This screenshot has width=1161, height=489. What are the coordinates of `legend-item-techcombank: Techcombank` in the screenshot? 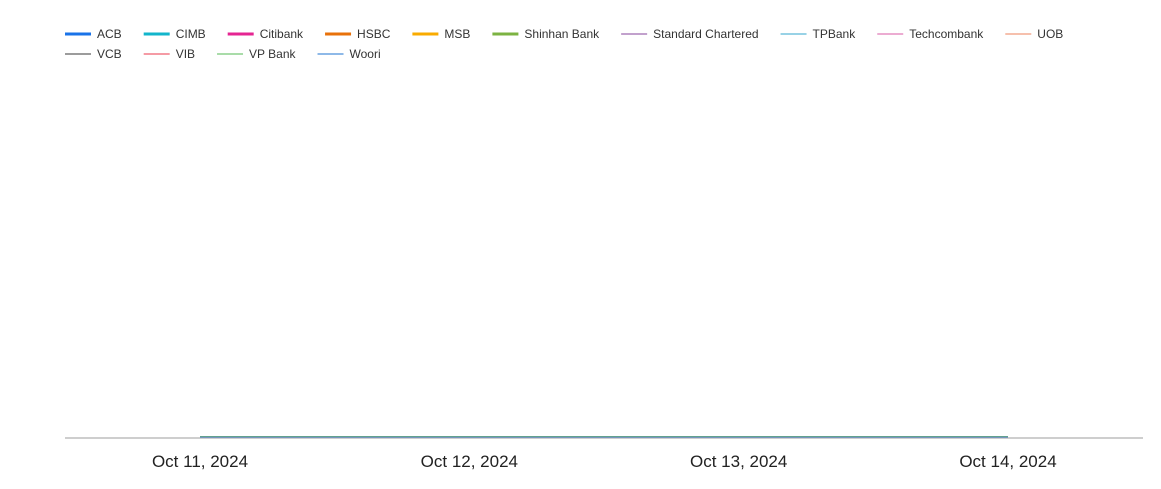 It's located at (930, 34).